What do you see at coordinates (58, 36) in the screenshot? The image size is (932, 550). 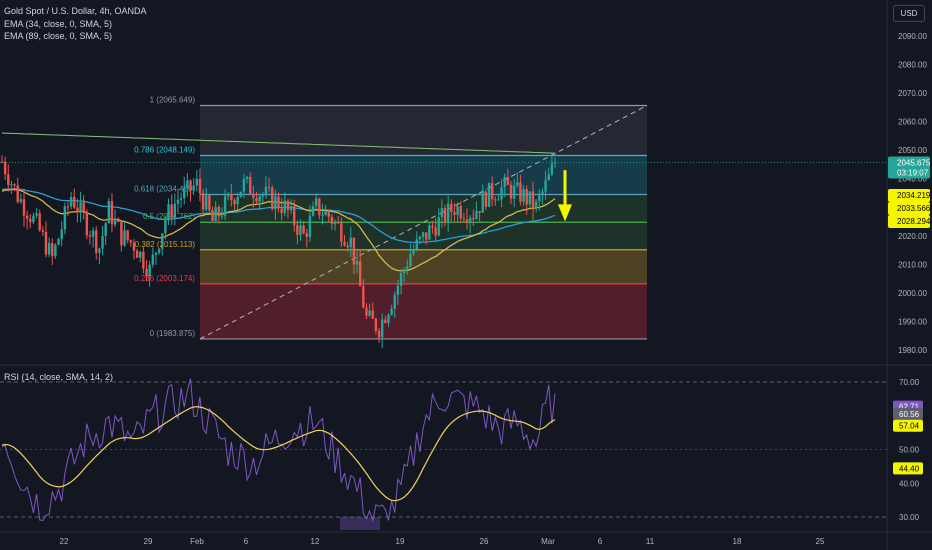 I see `ema89-legend: EMA (89, close, 0, SMA, 5)` at bounding box center [58, 36].